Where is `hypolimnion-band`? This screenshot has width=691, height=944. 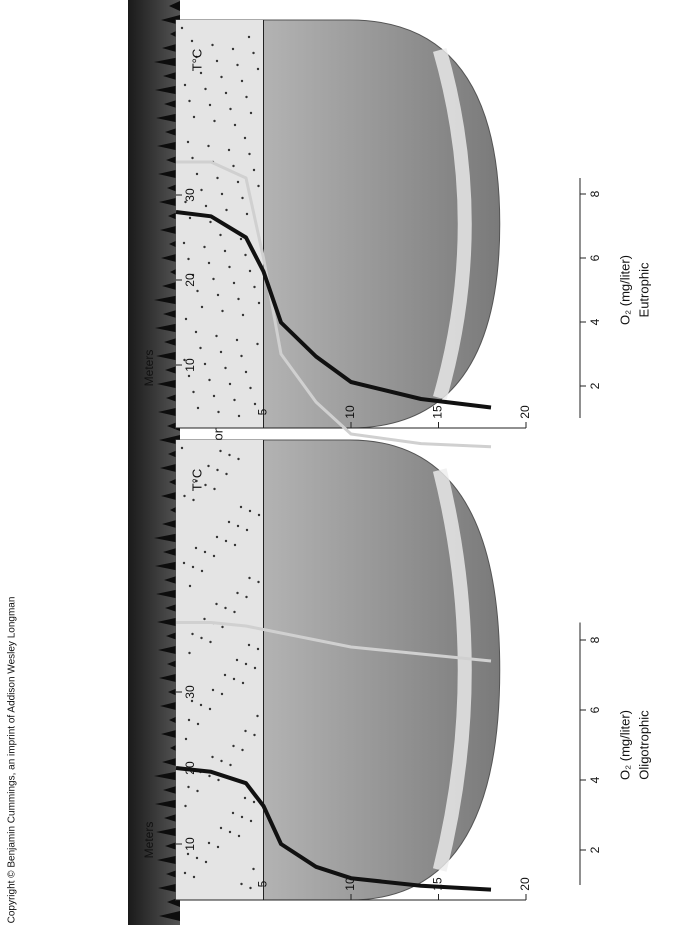 hypolimnion-band is located at coordinates (452, 670).